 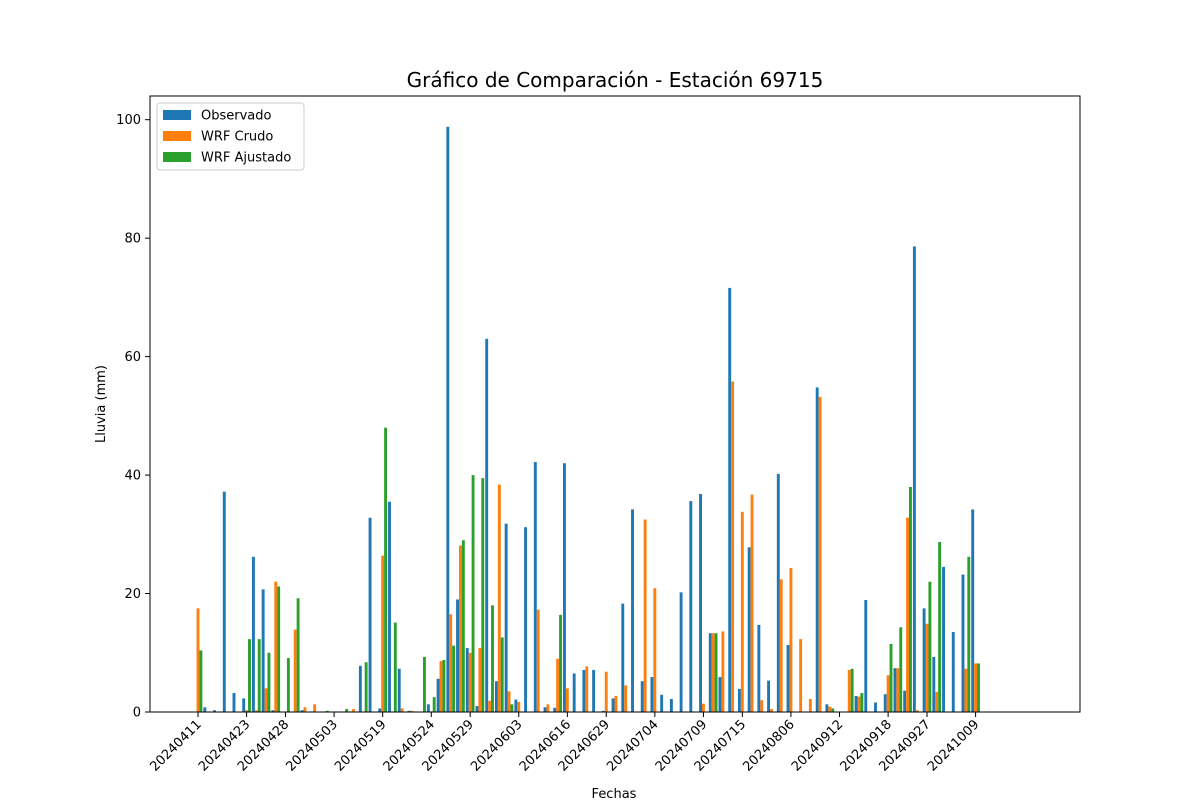 I want to click on x-axis-label: Fechas, so click(x=614, y=793).